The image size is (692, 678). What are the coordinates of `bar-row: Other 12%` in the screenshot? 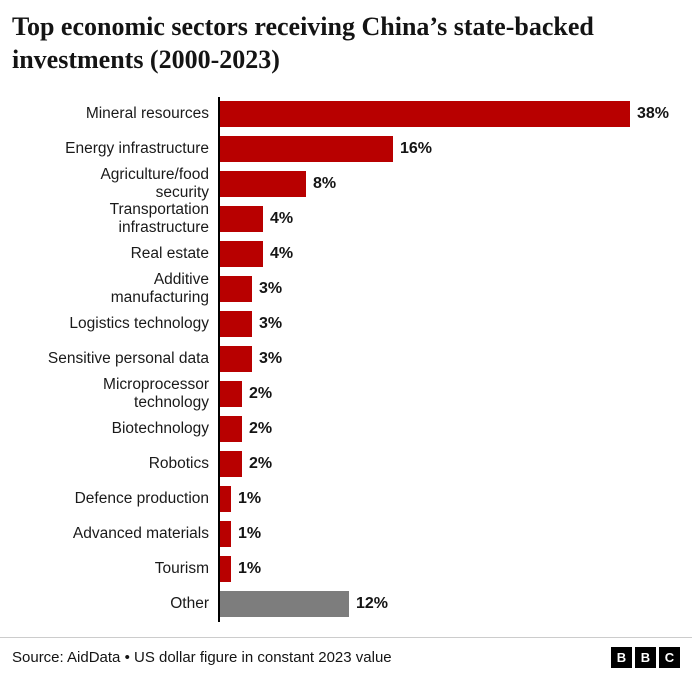 It's located at (346, 604).